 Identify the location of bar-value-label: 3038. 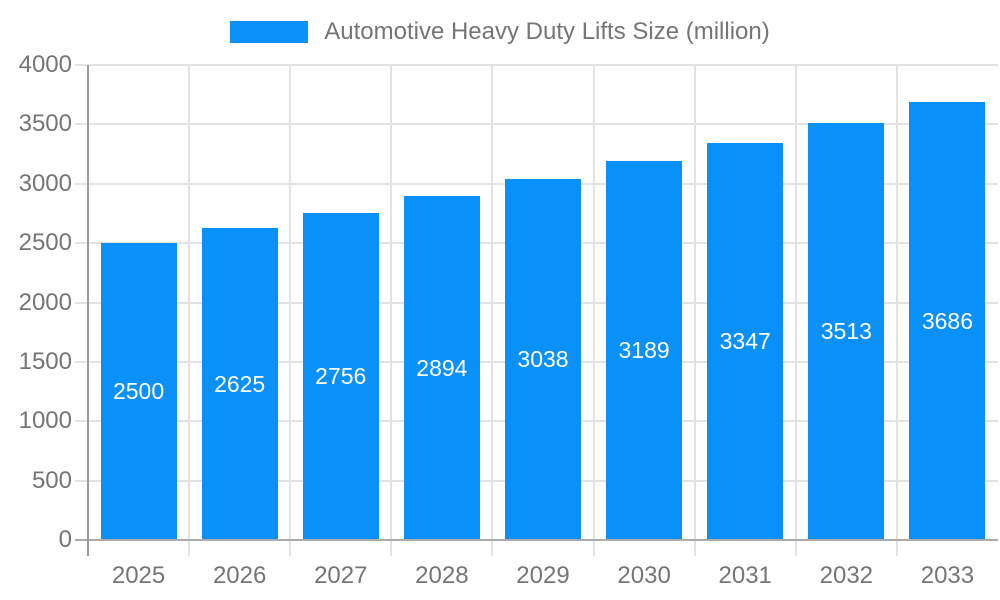
(543, 359).